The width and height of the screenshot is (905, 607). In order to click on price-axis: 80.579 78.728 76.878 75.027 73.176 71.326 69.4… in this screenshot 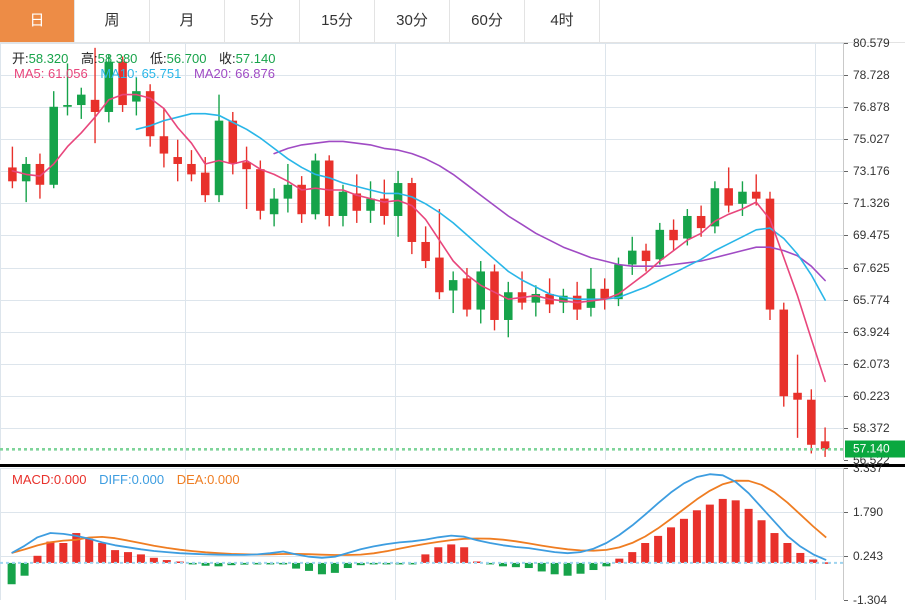, I will do `click(874, 251)`.